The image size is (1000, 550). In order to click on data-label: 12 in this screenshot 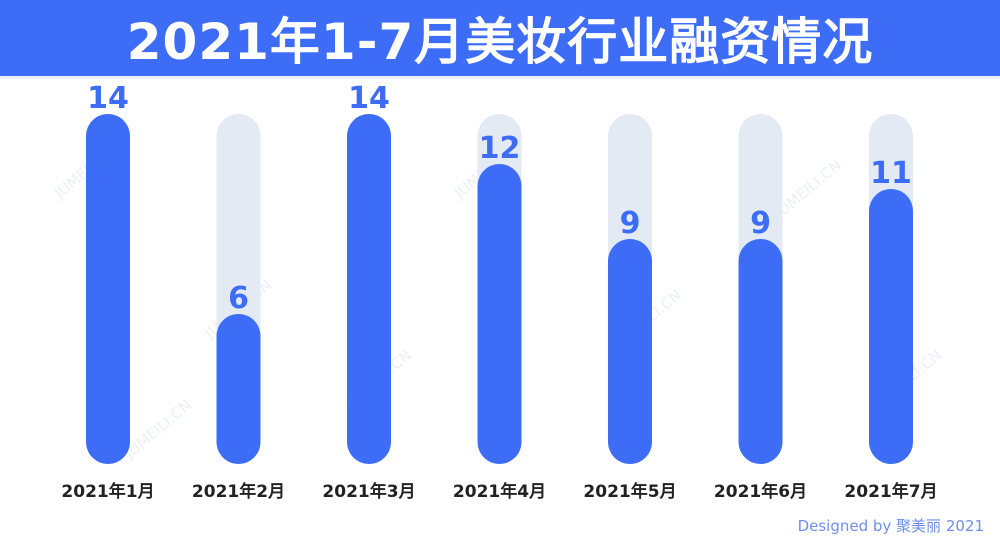, I will do `click(500, 148)`.